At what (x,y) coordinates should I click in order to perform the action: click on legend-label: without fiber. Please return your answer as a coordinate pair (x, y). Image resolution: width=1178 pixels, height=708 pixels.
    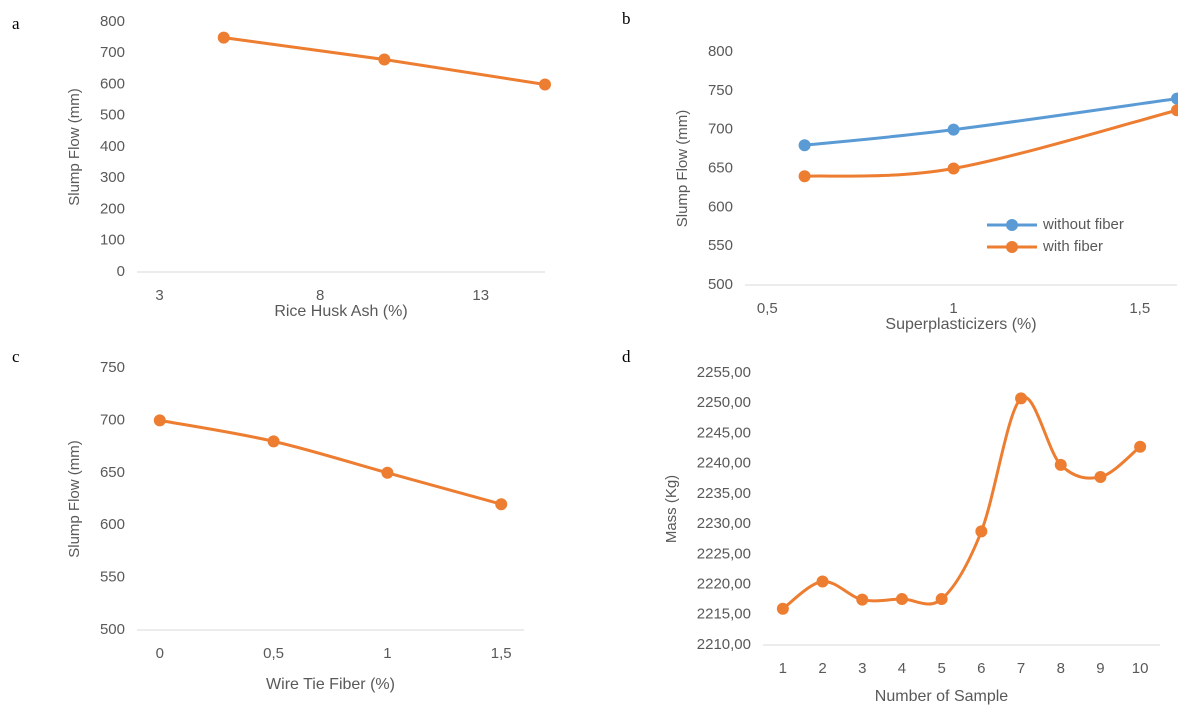
    Looking at the image, I should click on (1083, 224).